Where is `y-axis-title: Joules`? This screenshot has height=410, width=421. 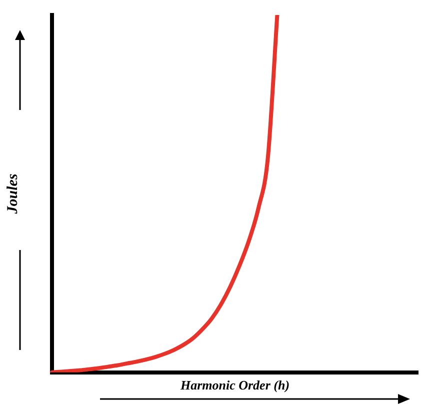
y-axis-title: Joules is located at coordinates (12, 194).